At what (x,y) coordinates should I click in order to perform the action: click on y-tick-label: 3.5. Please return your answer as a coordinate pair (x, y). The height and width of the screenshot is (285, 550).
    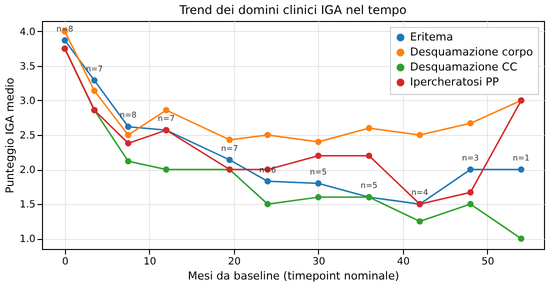
    Looking at the image, I should click on (28, 66).